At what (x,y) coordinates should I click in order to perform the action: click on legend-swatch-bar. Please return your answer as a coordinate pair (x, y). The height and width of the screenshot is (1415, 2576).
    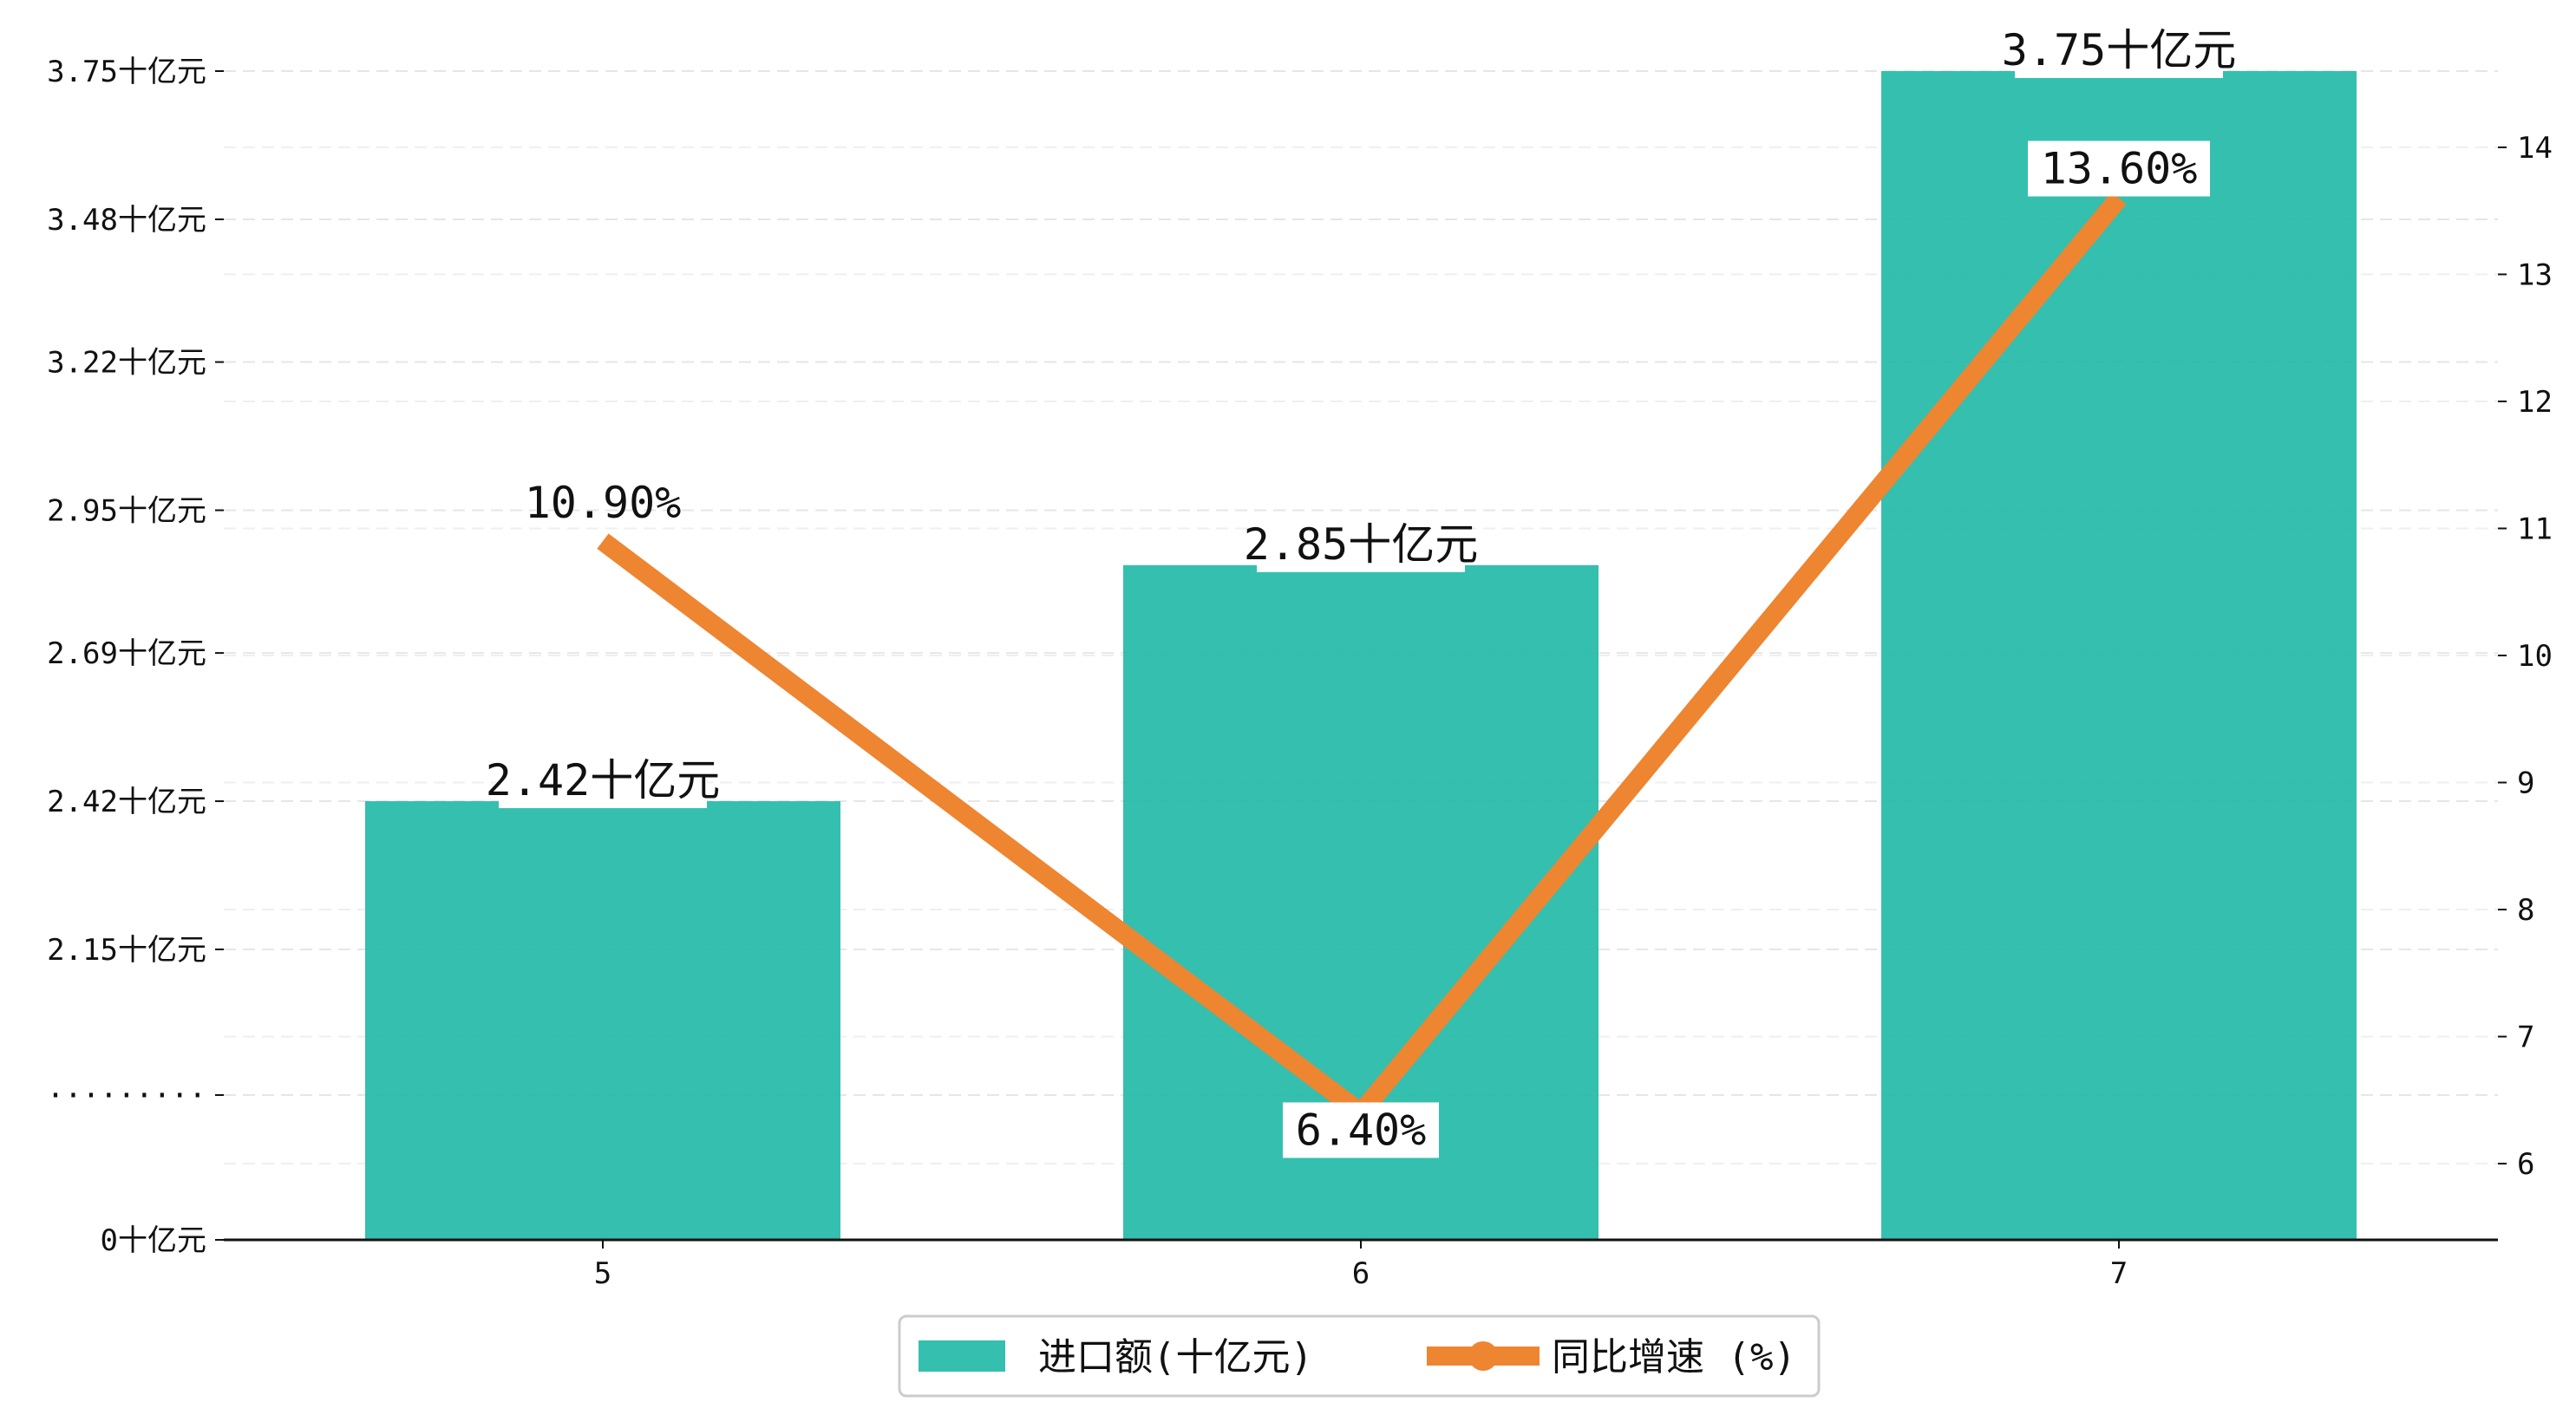
    Looking at the image, I should click on (962, 1356).